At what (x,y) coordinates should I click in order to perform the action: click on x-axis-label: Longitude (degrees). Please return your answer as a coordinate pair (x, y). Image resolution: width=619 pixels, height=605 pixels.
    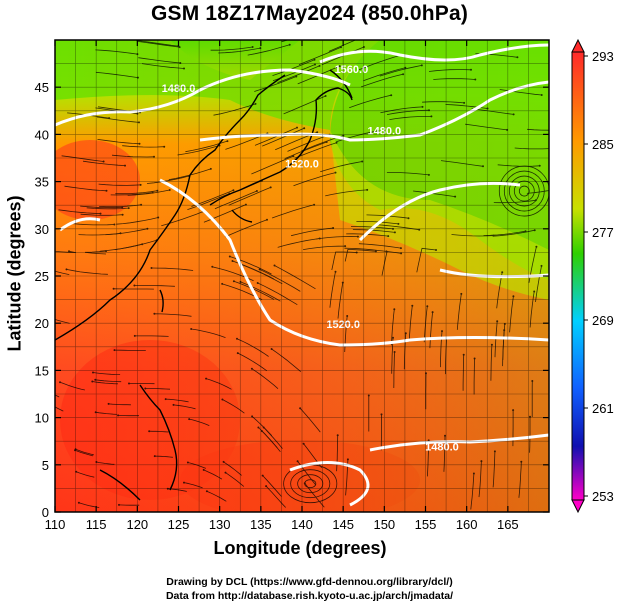
    Looking at the image, I should click on (300, 548).